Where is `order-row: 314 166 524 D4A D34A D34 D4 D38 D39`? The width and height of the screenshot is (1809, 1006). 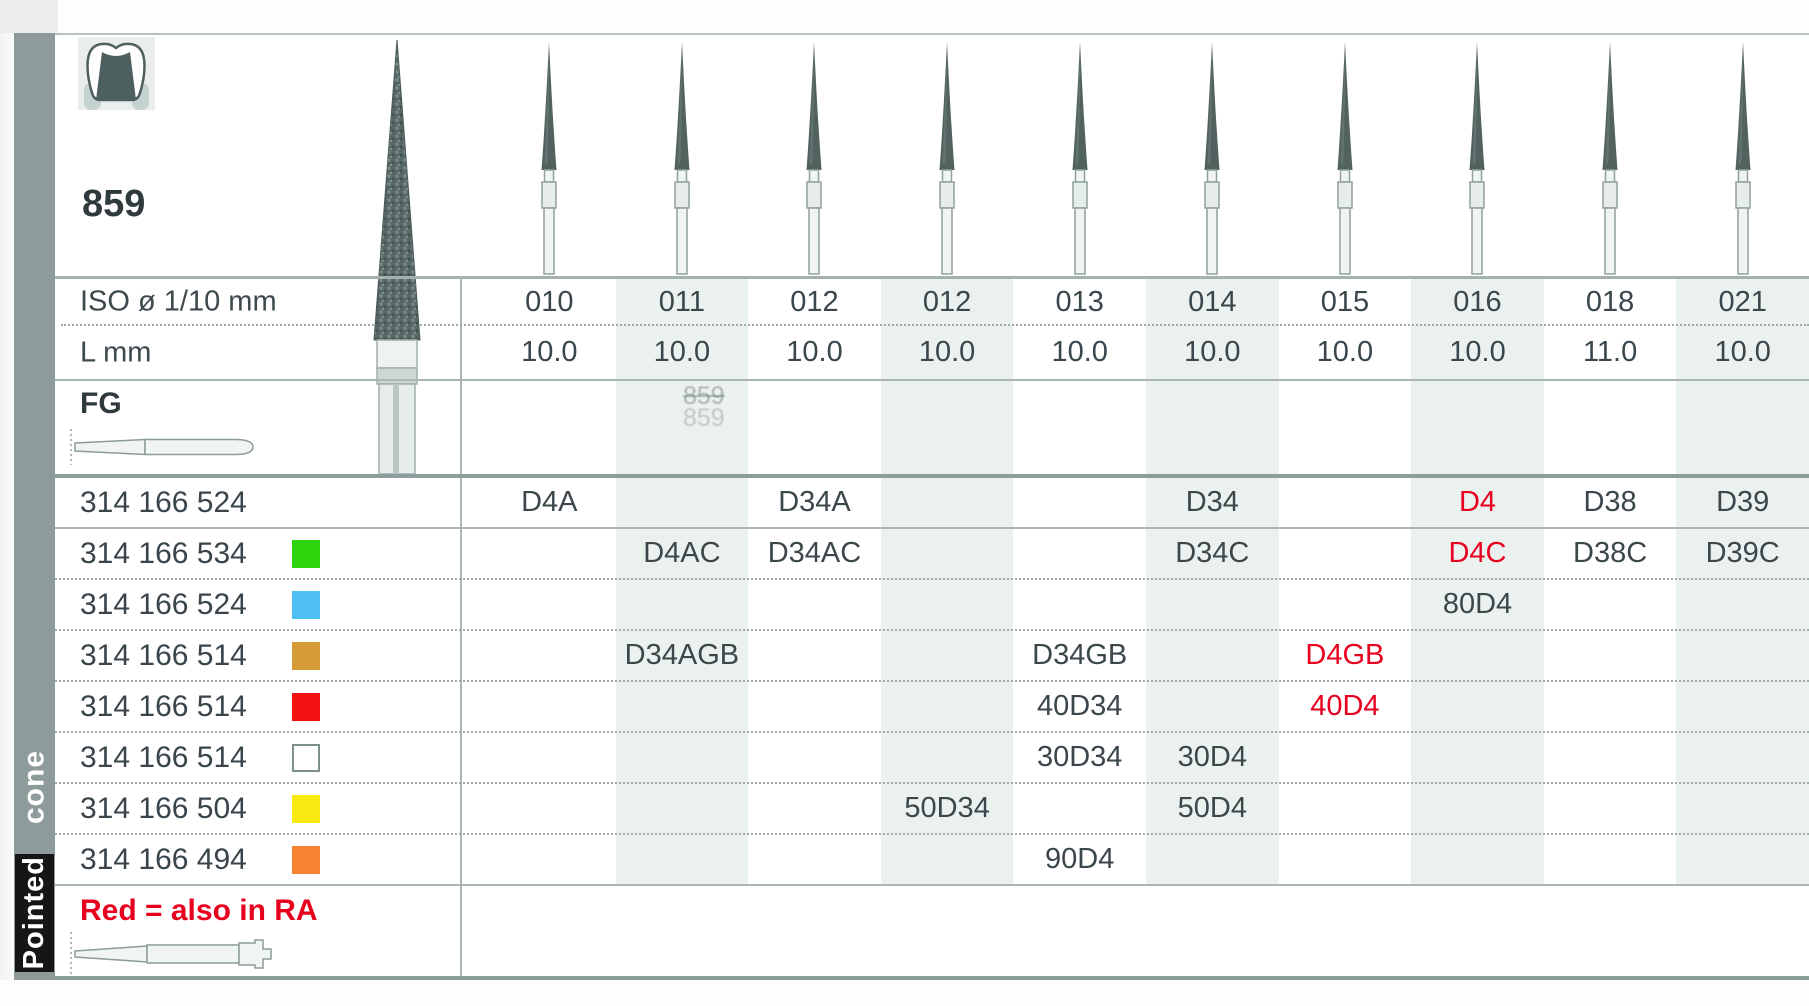 order-row: 314 166 524 D4A D34A D34 D4 D38 D39 is located at coordinates (932, 503).